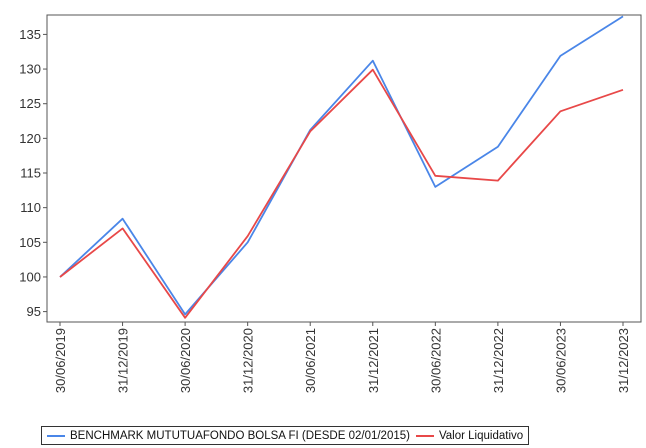  What do you see at coordinates (30, 207) in the screenshot?
I see `y-tick-label: 110` at bounding box center [30, 207].